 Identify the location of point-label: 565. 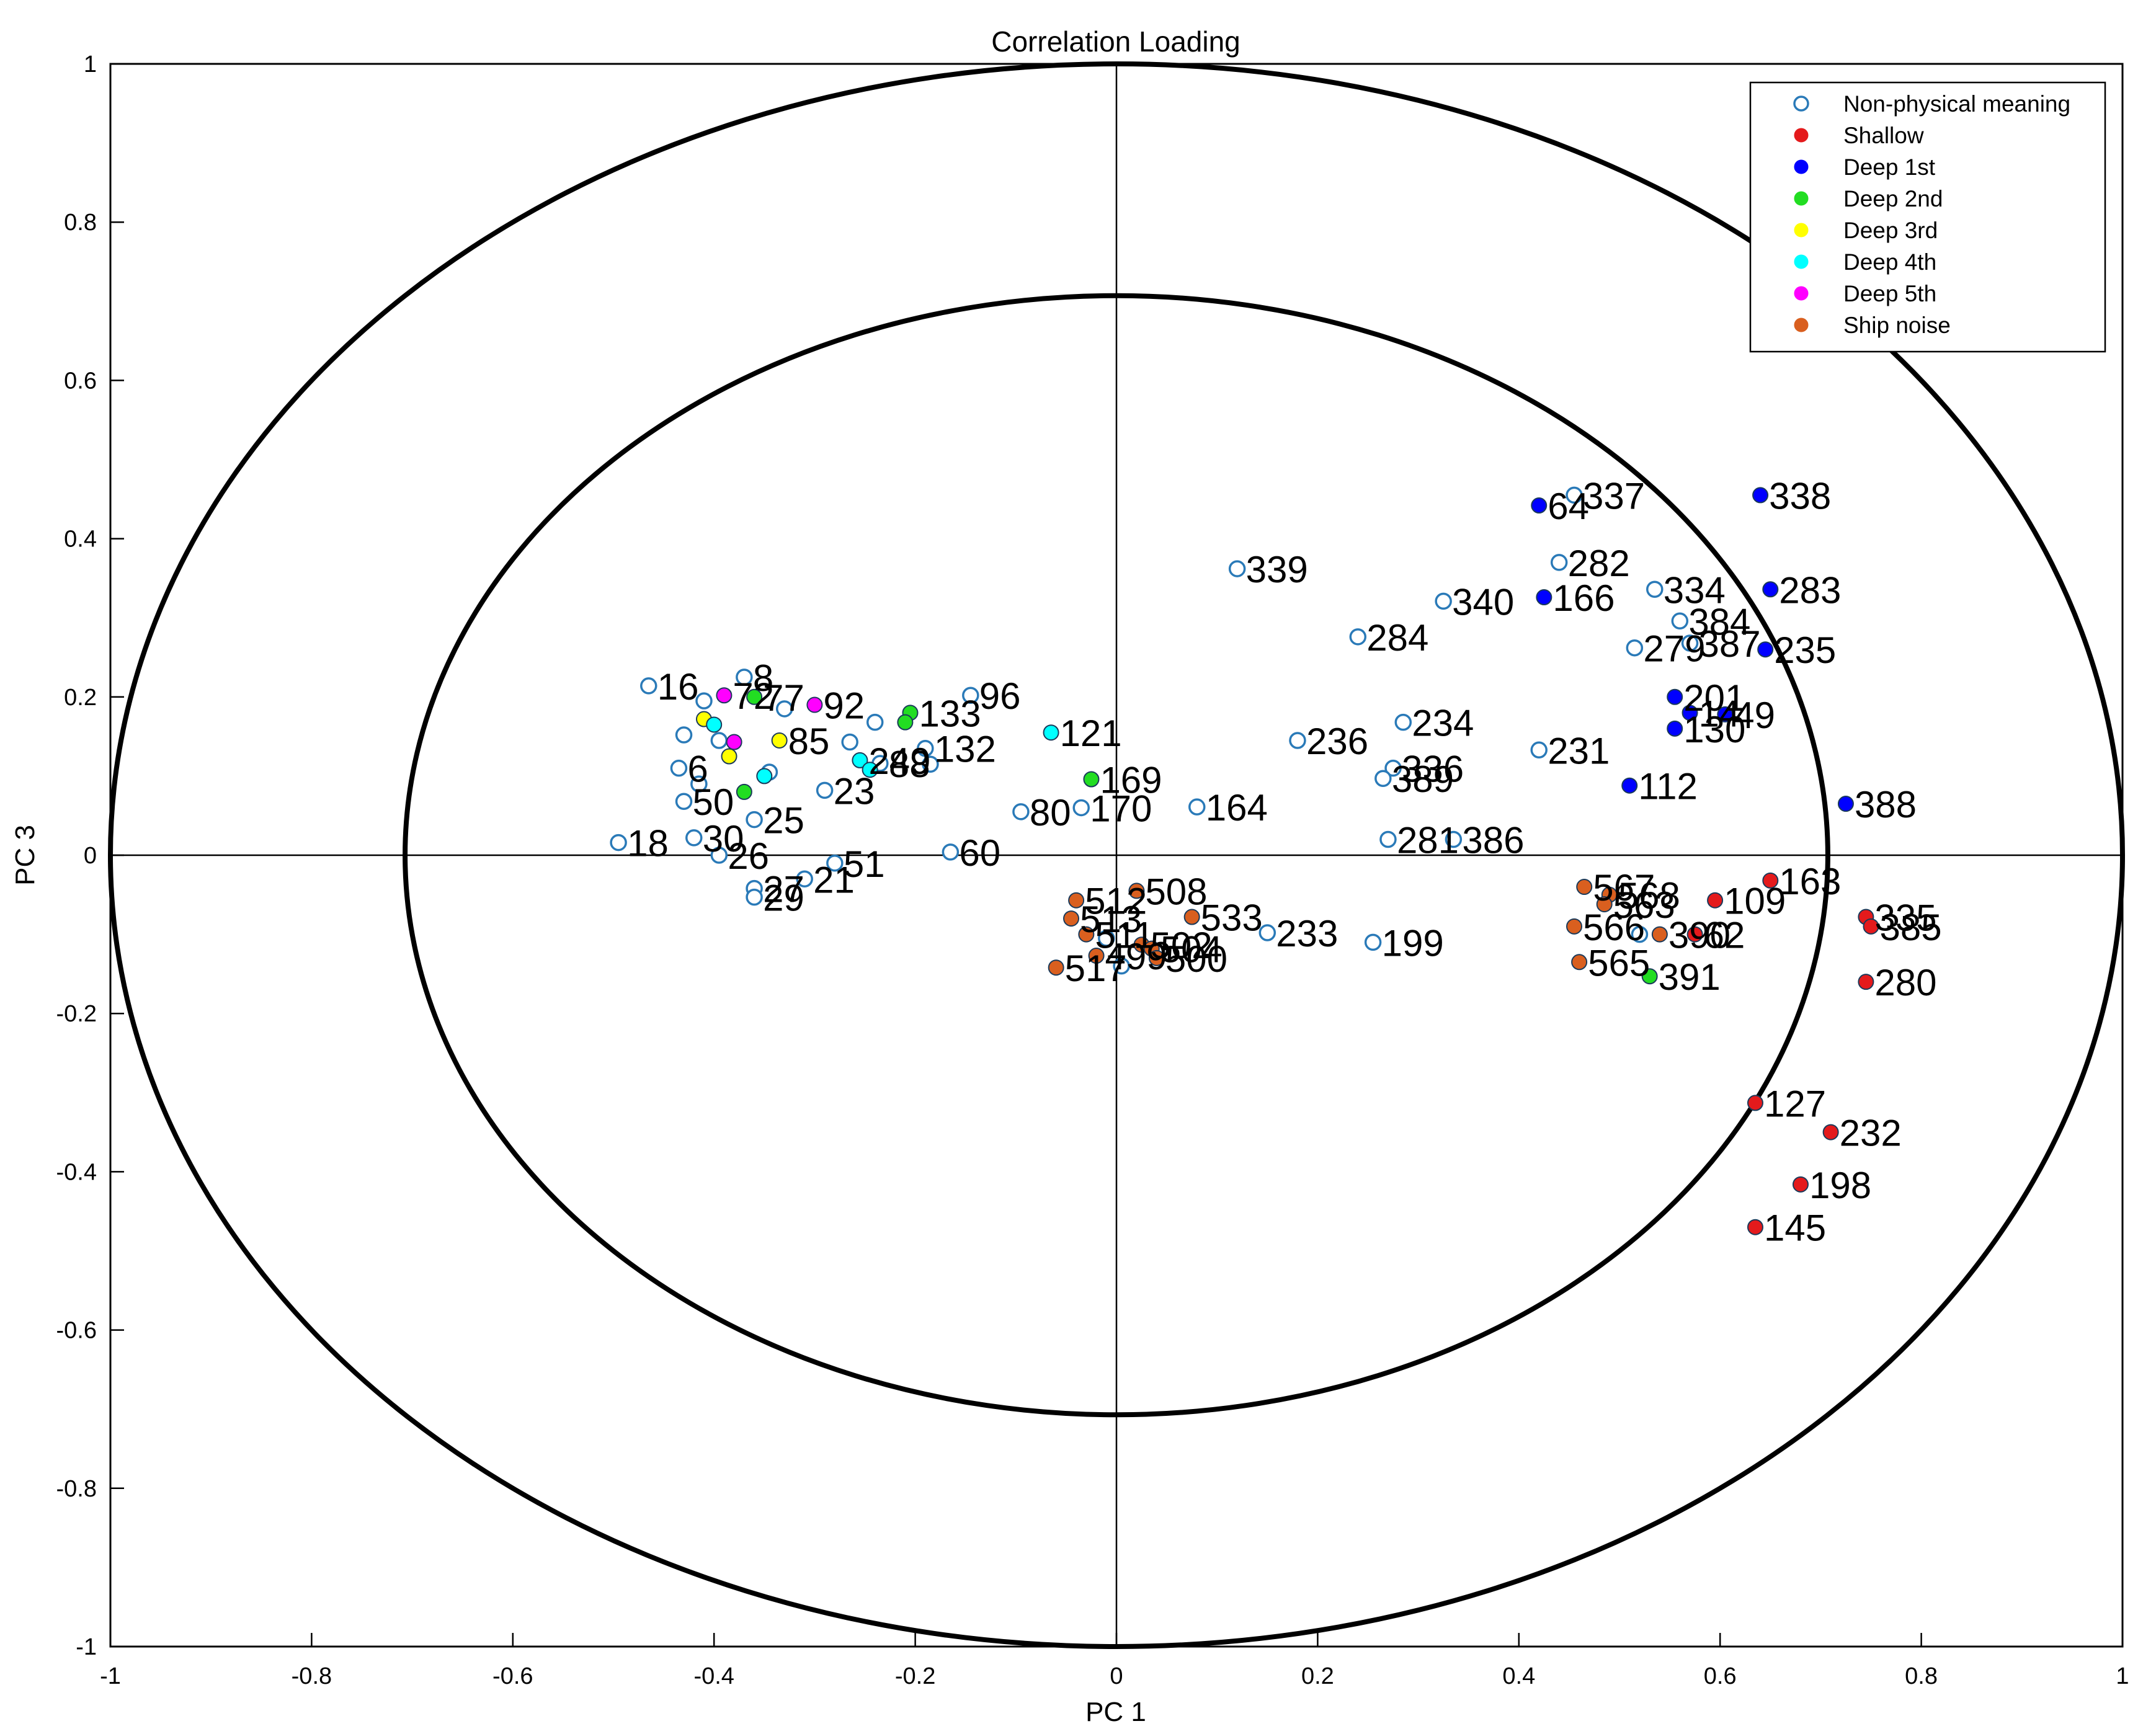
(1619, 963).